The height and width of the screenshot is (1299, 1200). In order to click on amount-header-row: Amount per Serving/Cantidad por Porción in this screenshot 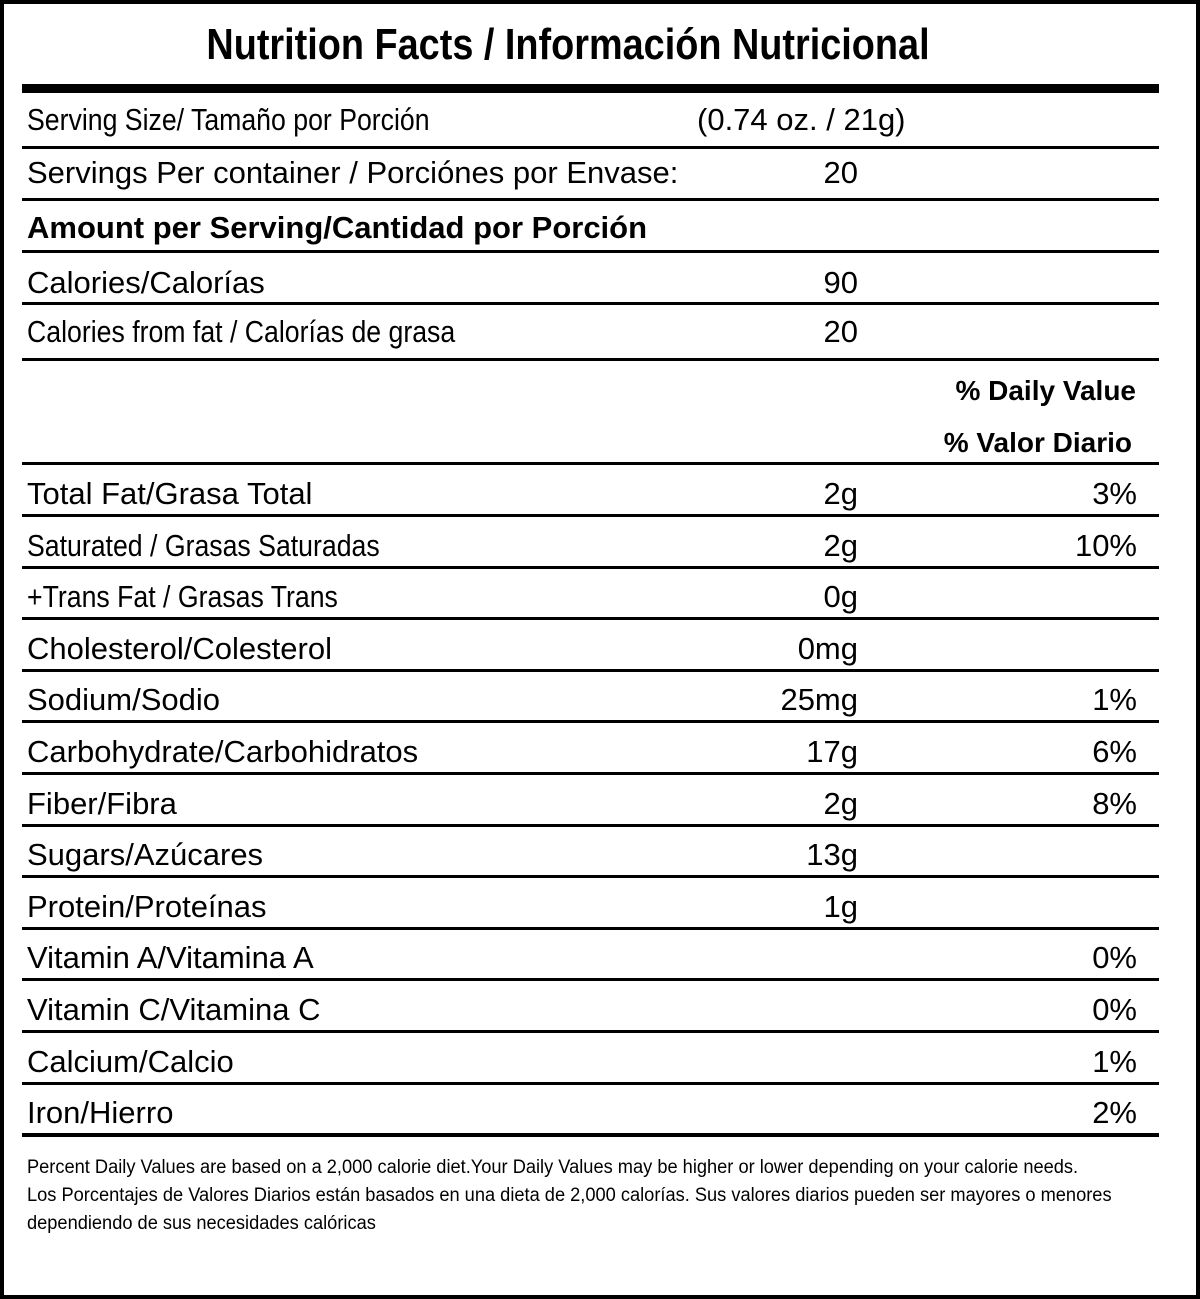, I will do `click(600, 228)`.